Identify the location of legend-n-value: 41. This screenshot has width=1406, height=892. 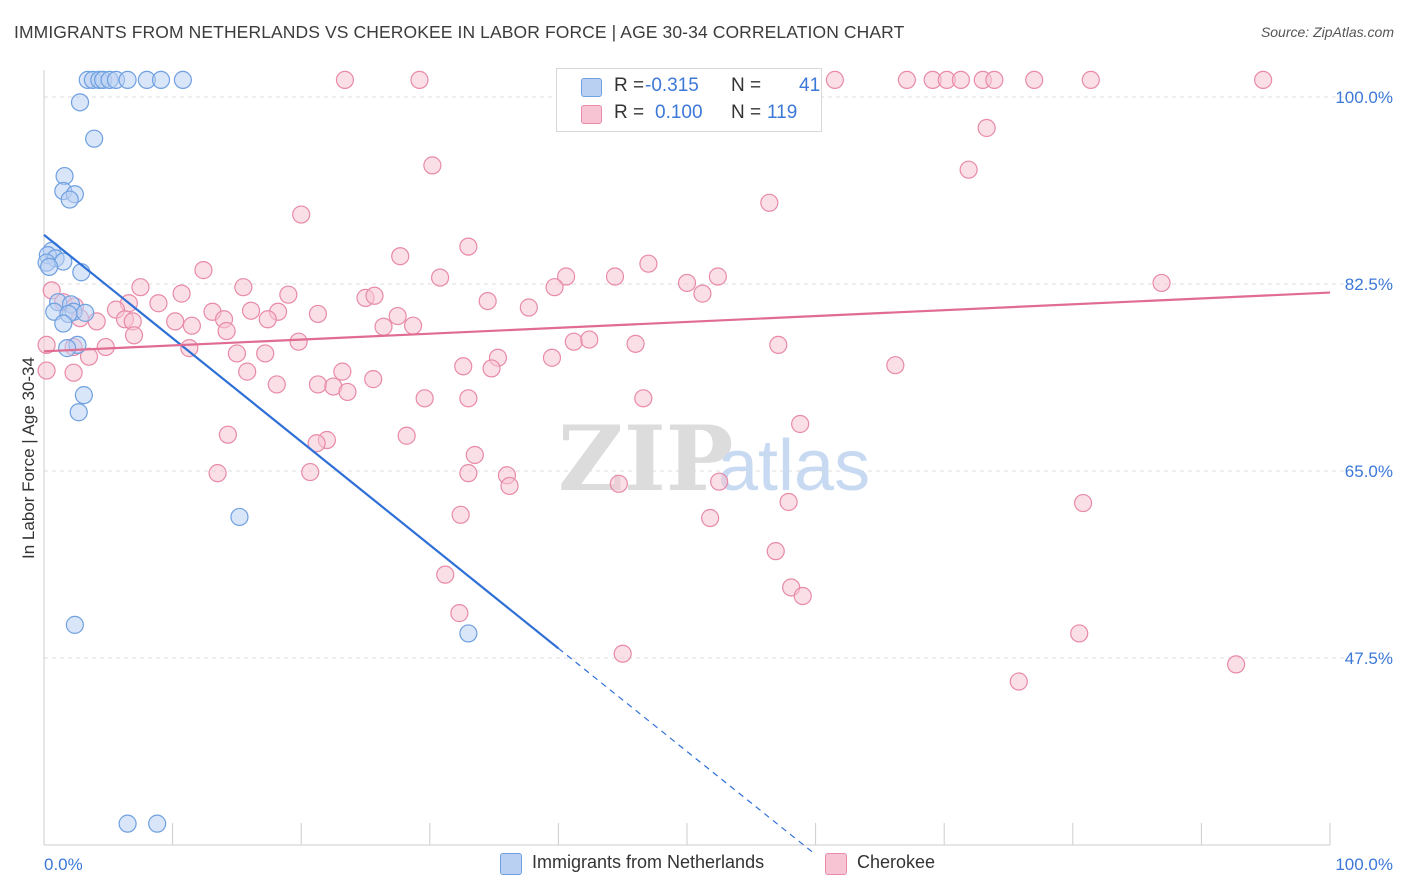
(810, 85).